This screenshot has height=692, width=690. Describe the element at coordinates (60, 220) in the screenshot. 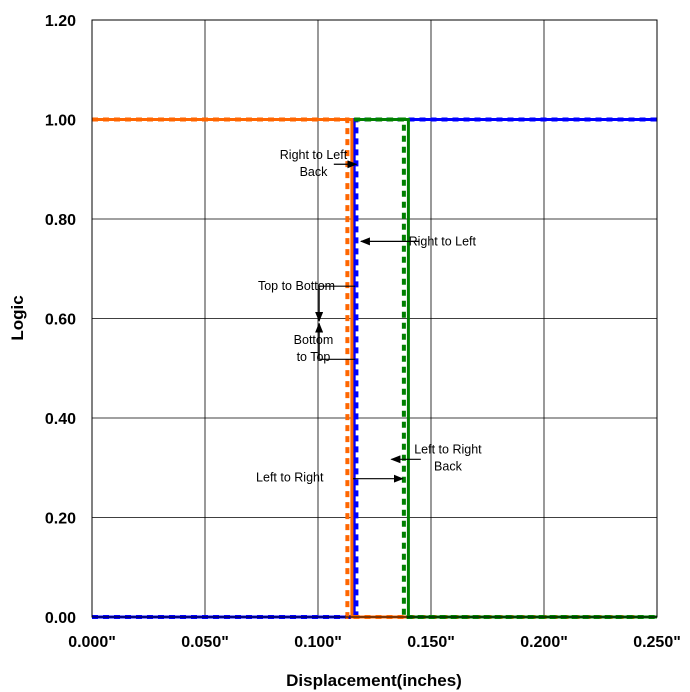

I see `y-tick-label: 0.80` at that location.